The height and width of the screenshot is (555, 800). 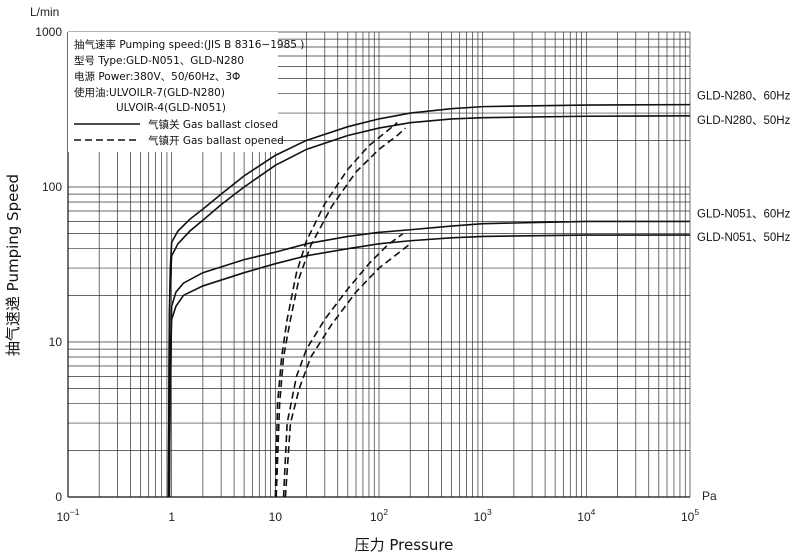 What do you see at coordinates (483, 515) in the screenshot?
I see `x-tick-label-4: 10³` at bounding box center [483, 515].